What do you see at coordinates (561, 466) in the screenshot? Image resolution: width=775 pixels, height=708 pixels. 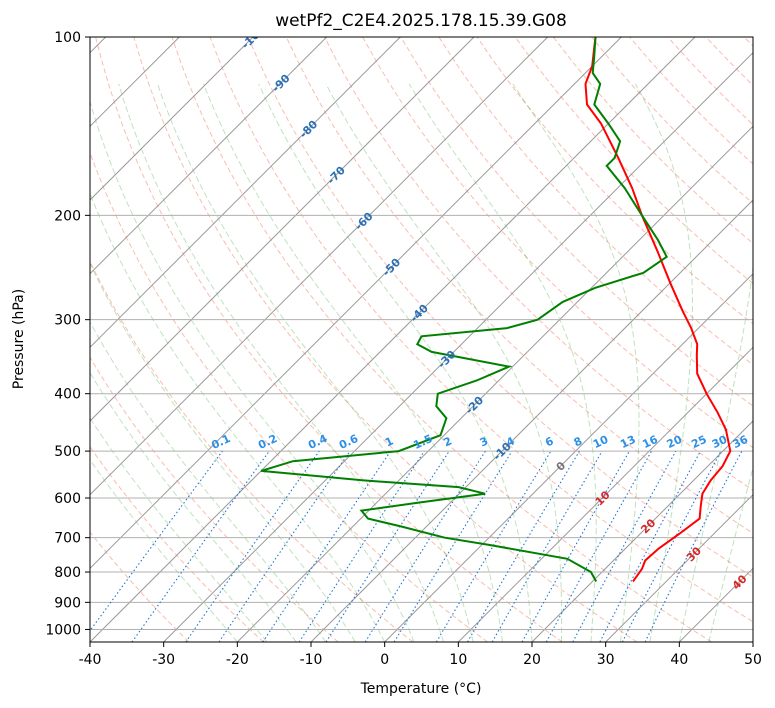 I see `isotherm-label: 0` at bounding box center [561, 466].